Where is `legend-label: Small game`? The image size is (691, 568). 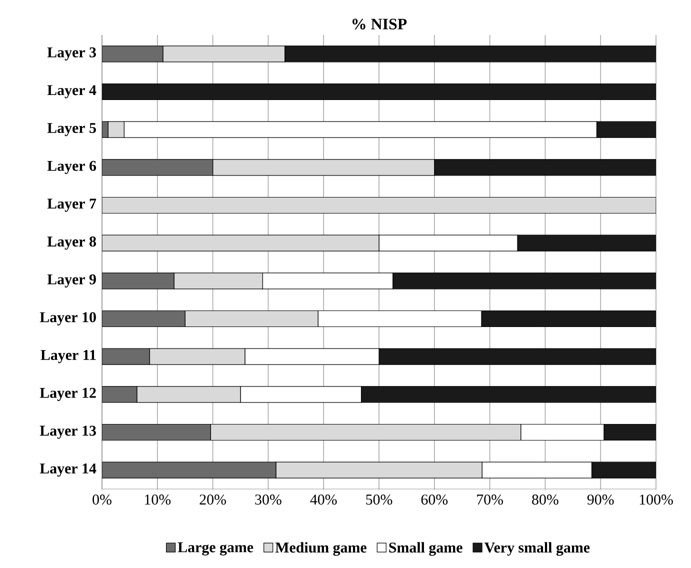 legend-label: Small game is located at coordinates (425, 549).